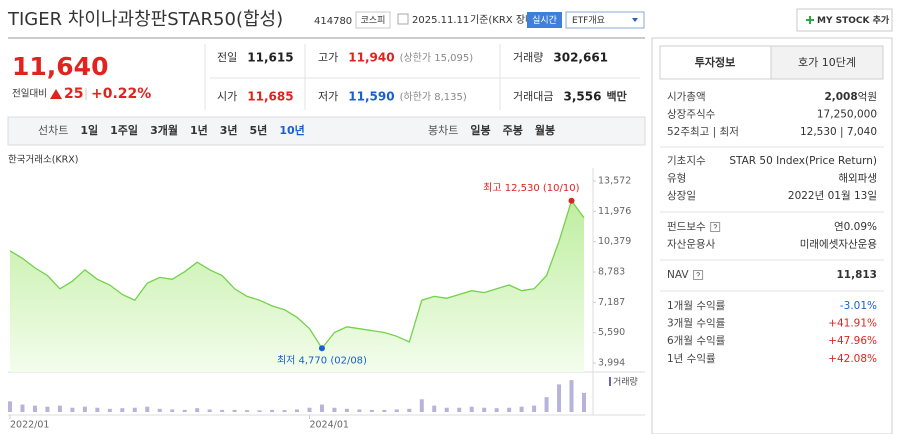 The image size is (903, 434). What do you see at coordinates (582, 97) in the screenshot?
I see `stat-value: 3,556` at bounding box center [582, 97].